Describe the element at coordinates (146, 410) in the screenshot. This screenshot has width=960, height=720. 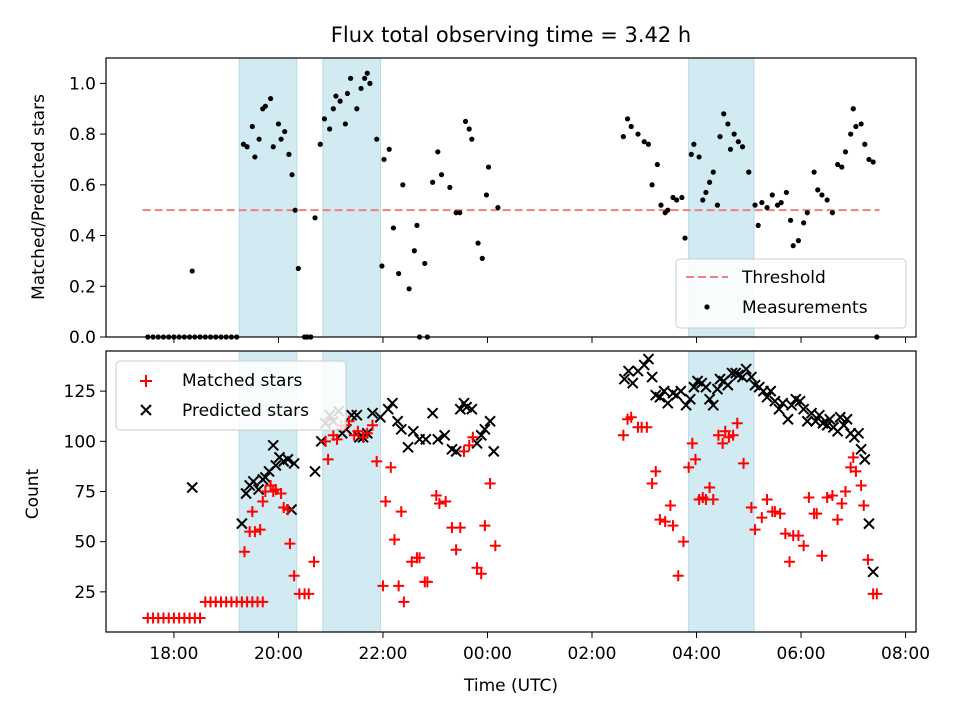
I see `legend-predicted-swatch` at that location.